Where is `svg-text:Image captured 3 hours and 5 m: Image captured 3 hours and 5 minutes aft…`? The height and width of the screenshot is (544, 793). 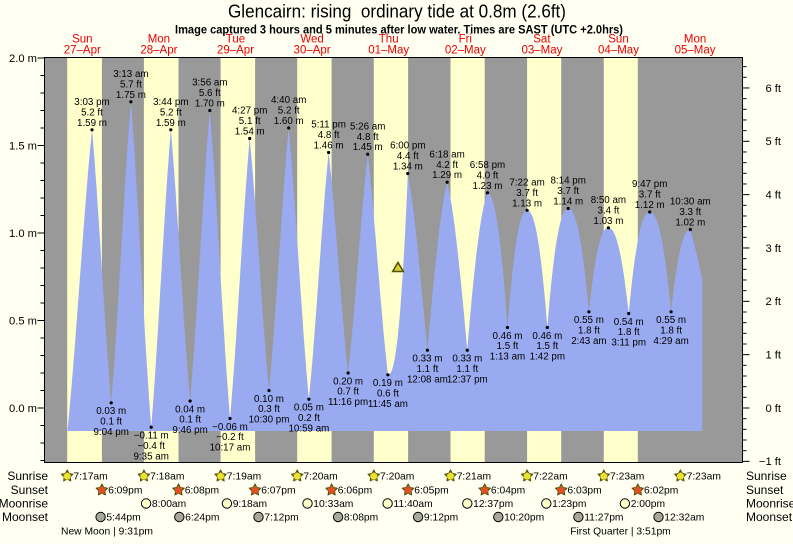 svg-text:Image captured 3 hours and 5 m: Image captured 3 hours and 5 minutes aft… is located at coordinates (399, 30).